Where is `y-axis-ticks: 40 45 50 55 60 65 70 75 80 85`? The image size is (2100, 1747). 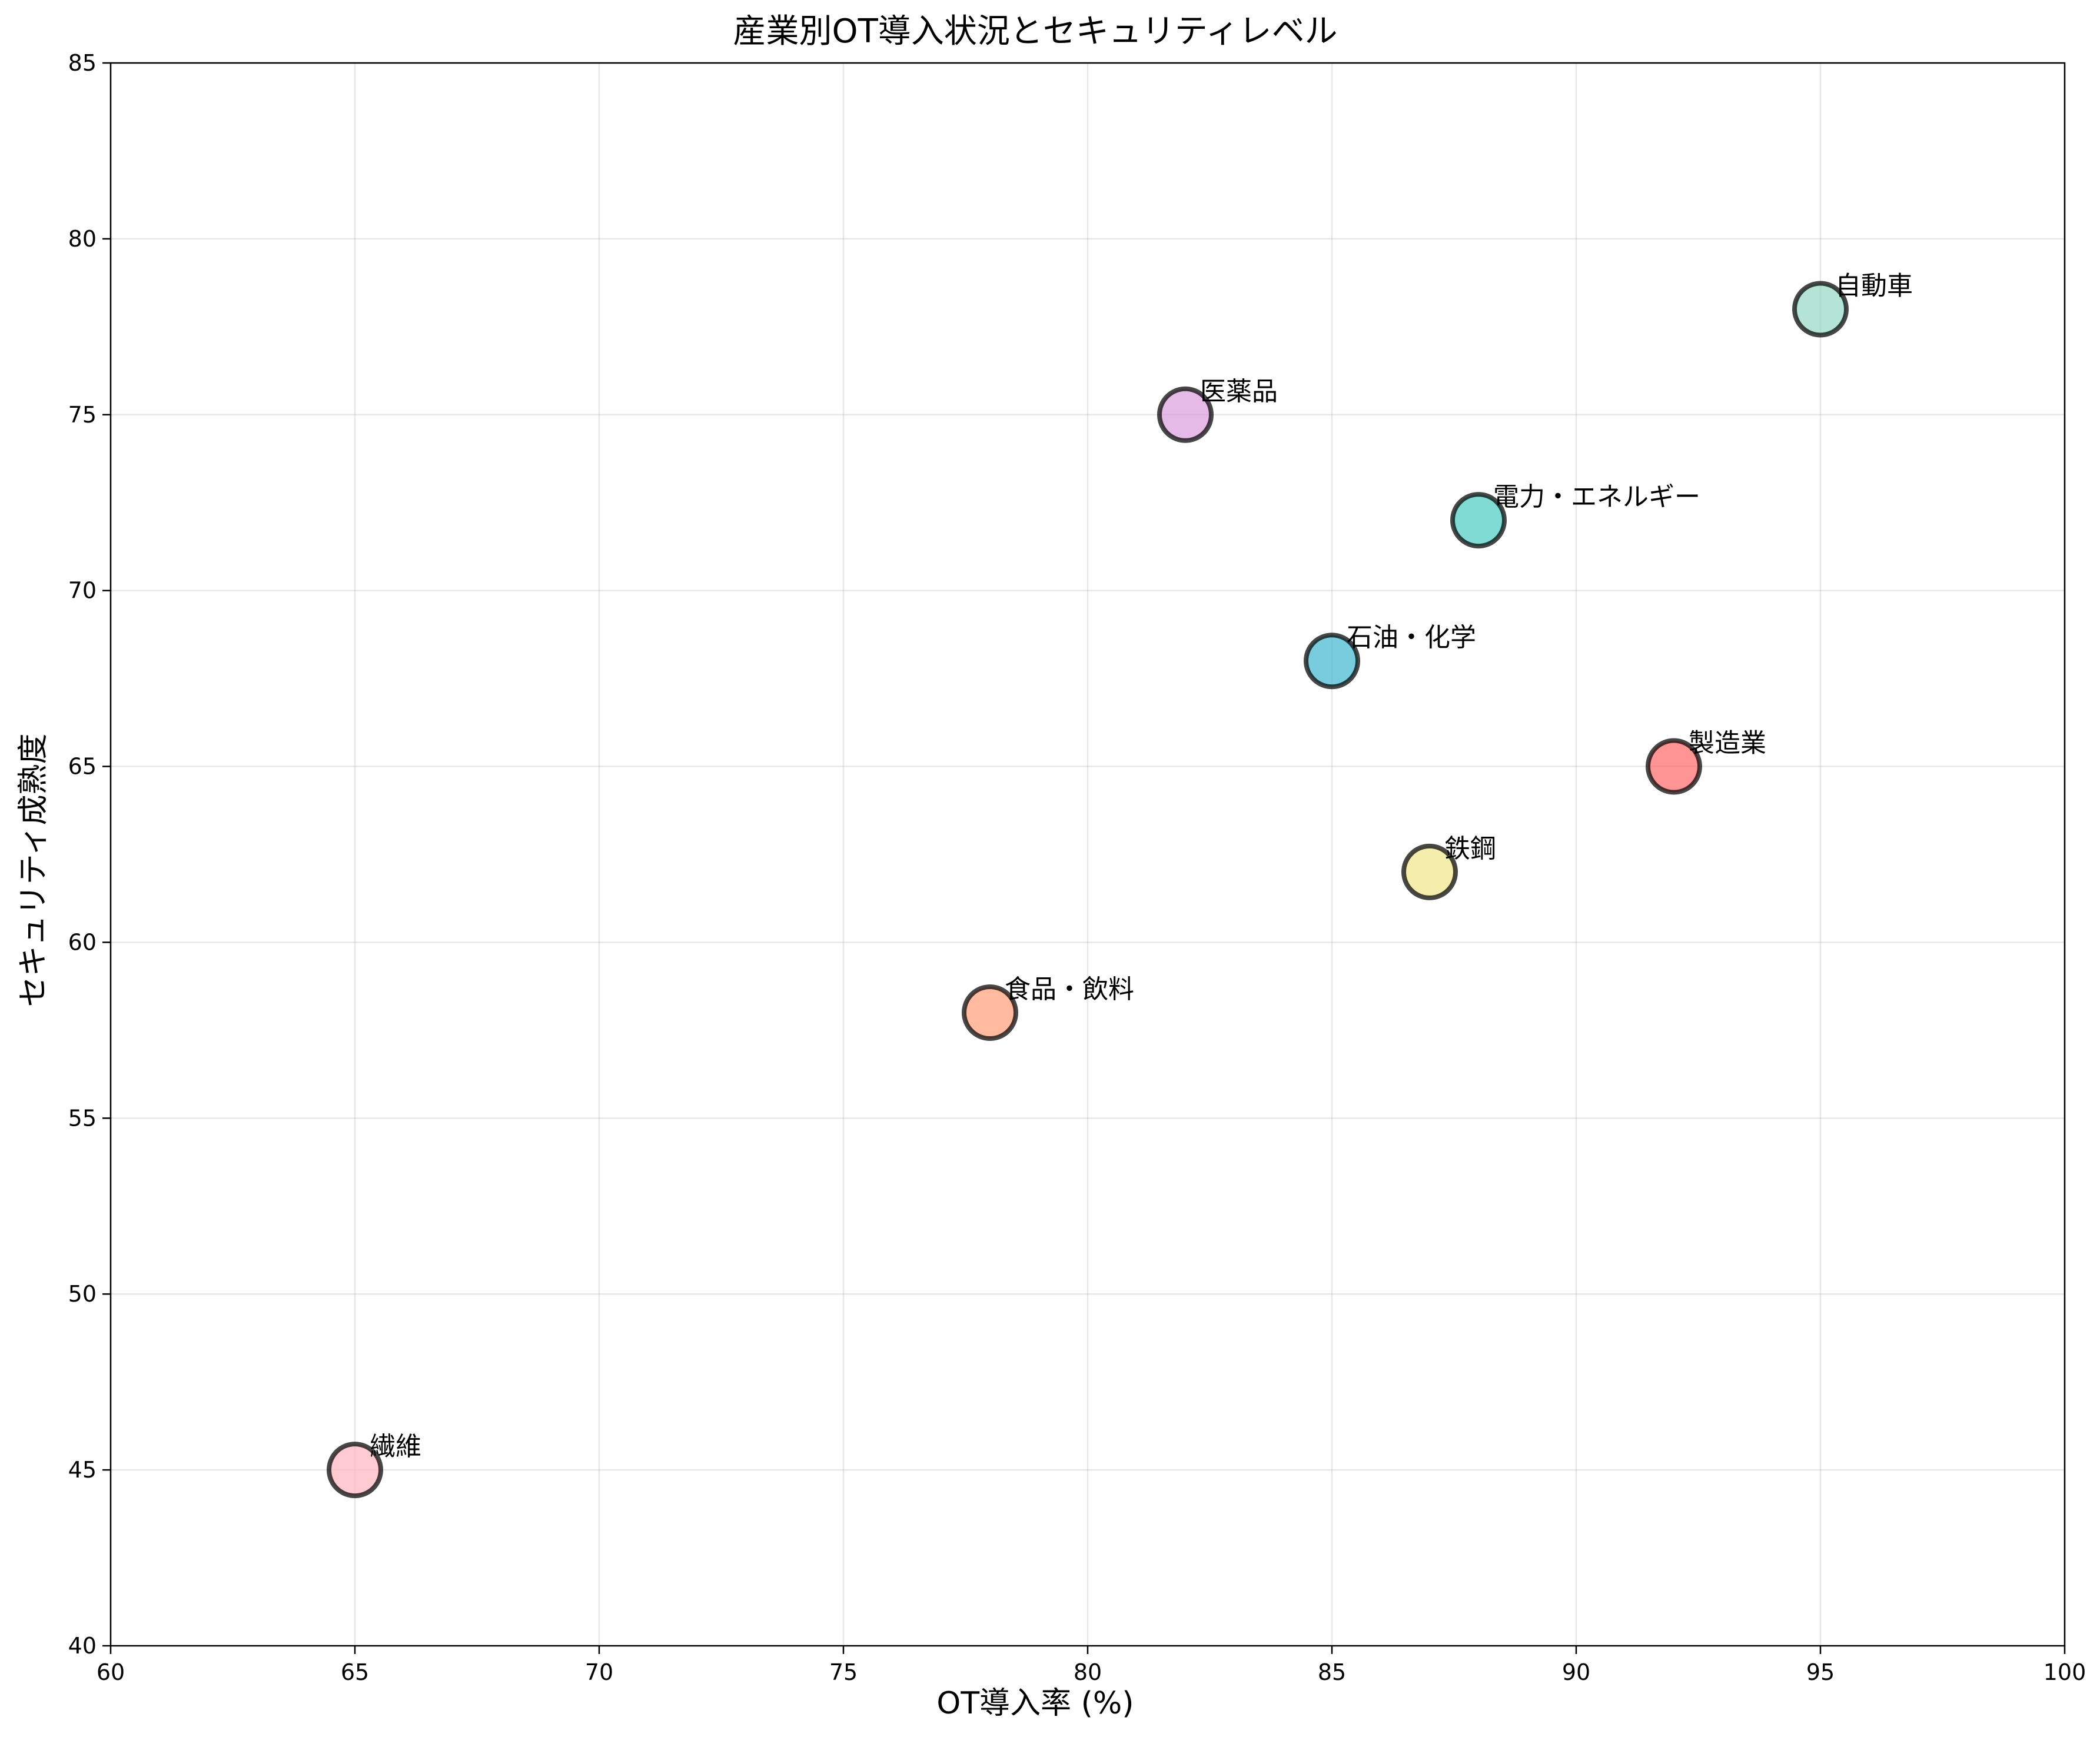
y-axis-ticks: 40 45 50 55 60 65 70 75 80 85 is located at coordinates (90, 854).